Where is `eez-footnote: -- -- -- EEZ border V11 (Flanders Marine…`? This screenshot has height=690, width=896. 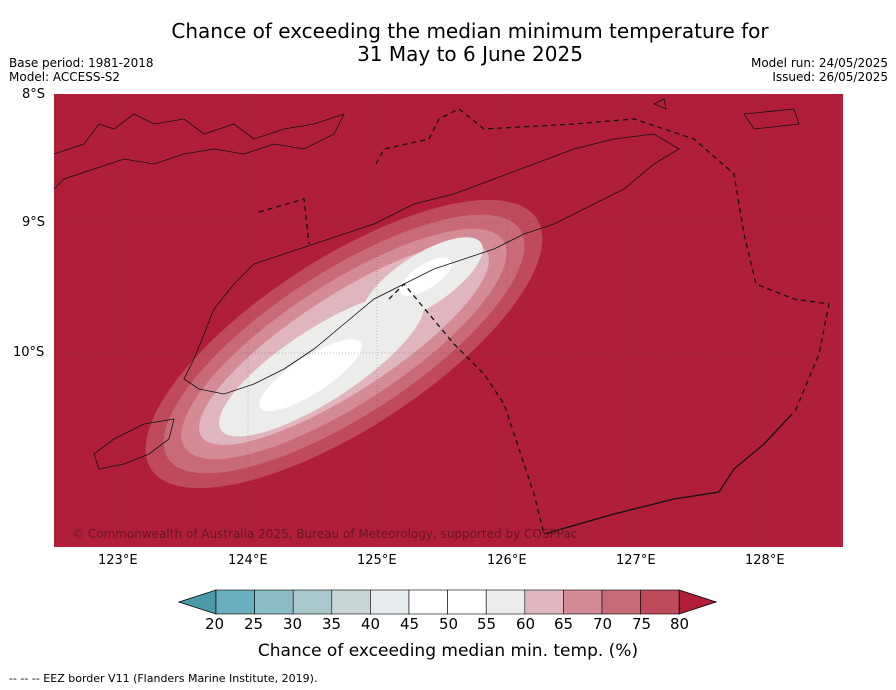 eez-footnote: -- -- -- EEZ border V11 (Flanders Marine… is located at coordinates (163, 678).